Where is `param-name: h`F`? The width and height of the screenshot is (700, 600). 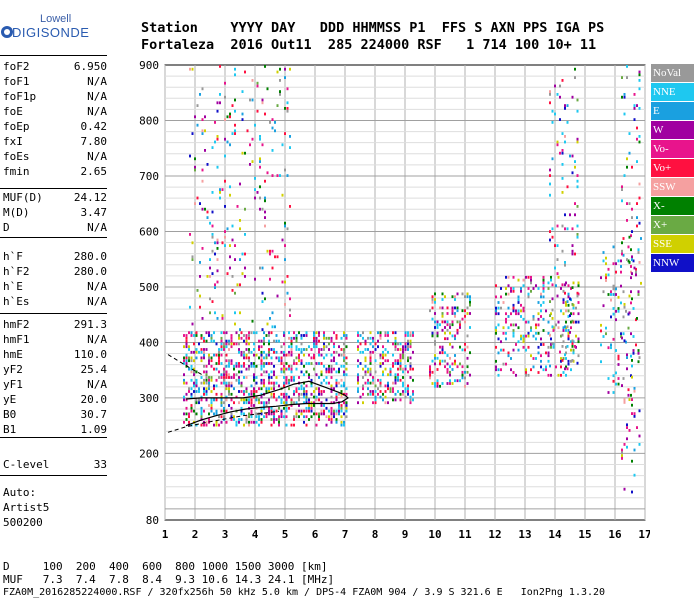
param-name: h`F is located at coordinates (13, 256).